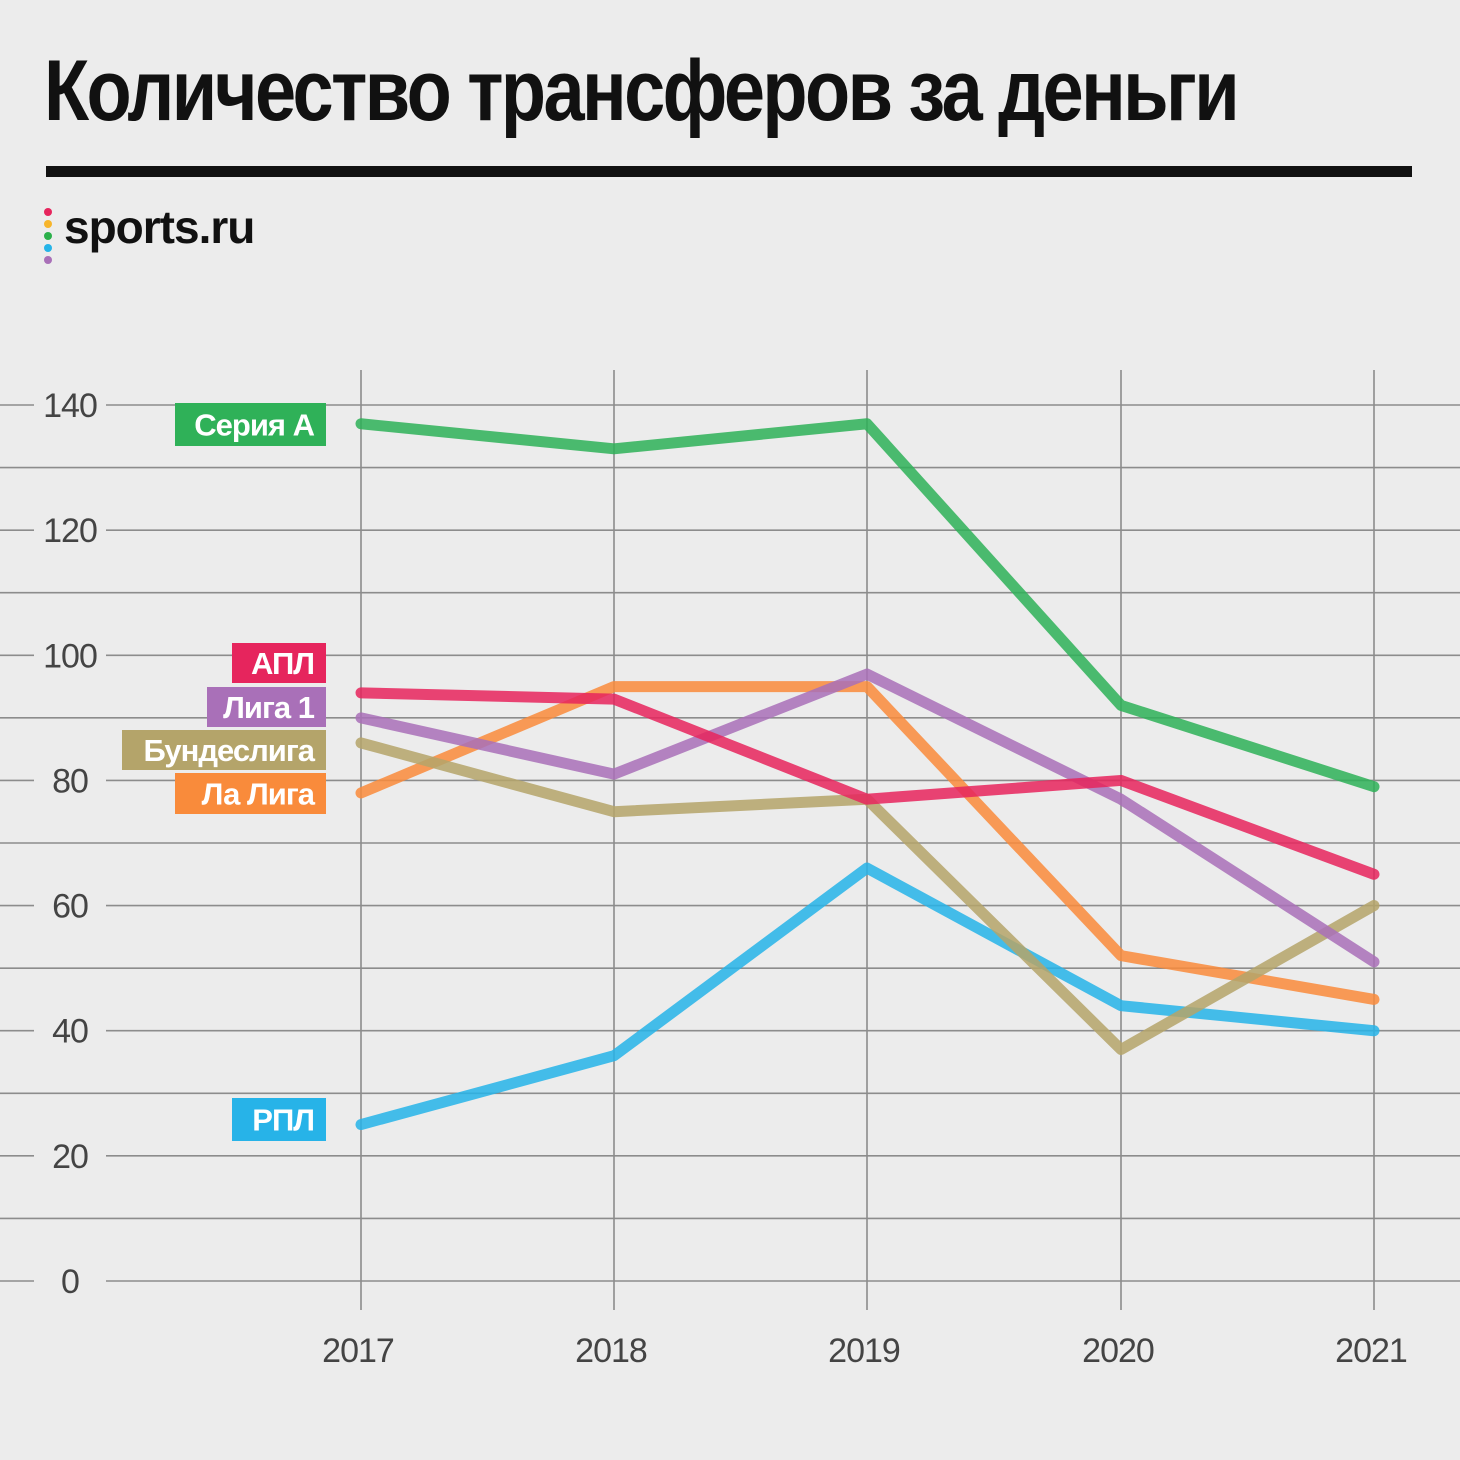 The height and width of the screenshot is (1460, 1460). Describe the element at coordinates (70, 781) in the screenshot. I see `y-tick-label: 80` at that location.